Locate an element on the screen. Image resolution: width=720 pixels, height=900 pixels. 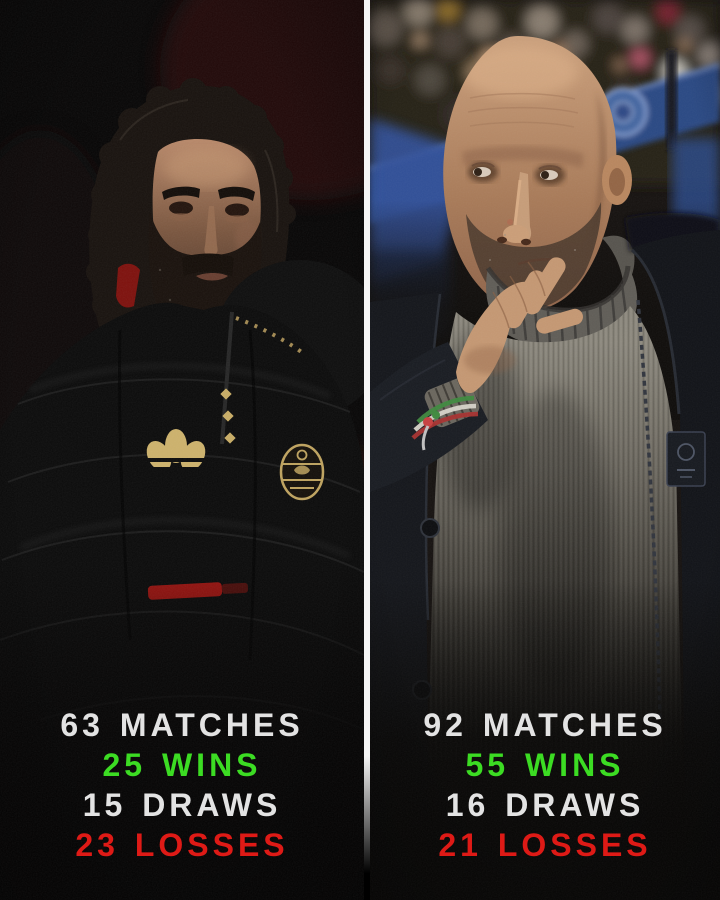
stat-losses: 23 LOSSES is located at coordinates (182, 845).